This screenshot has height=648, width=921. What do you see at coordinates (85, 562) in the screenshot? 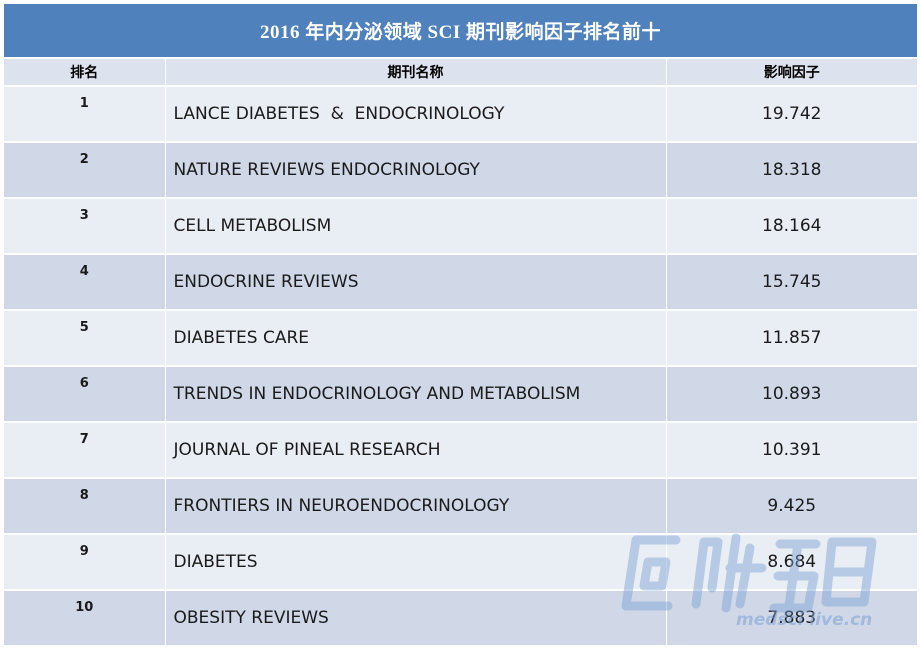
I see `rank-cell: 9` at bounding box center [85, 562].